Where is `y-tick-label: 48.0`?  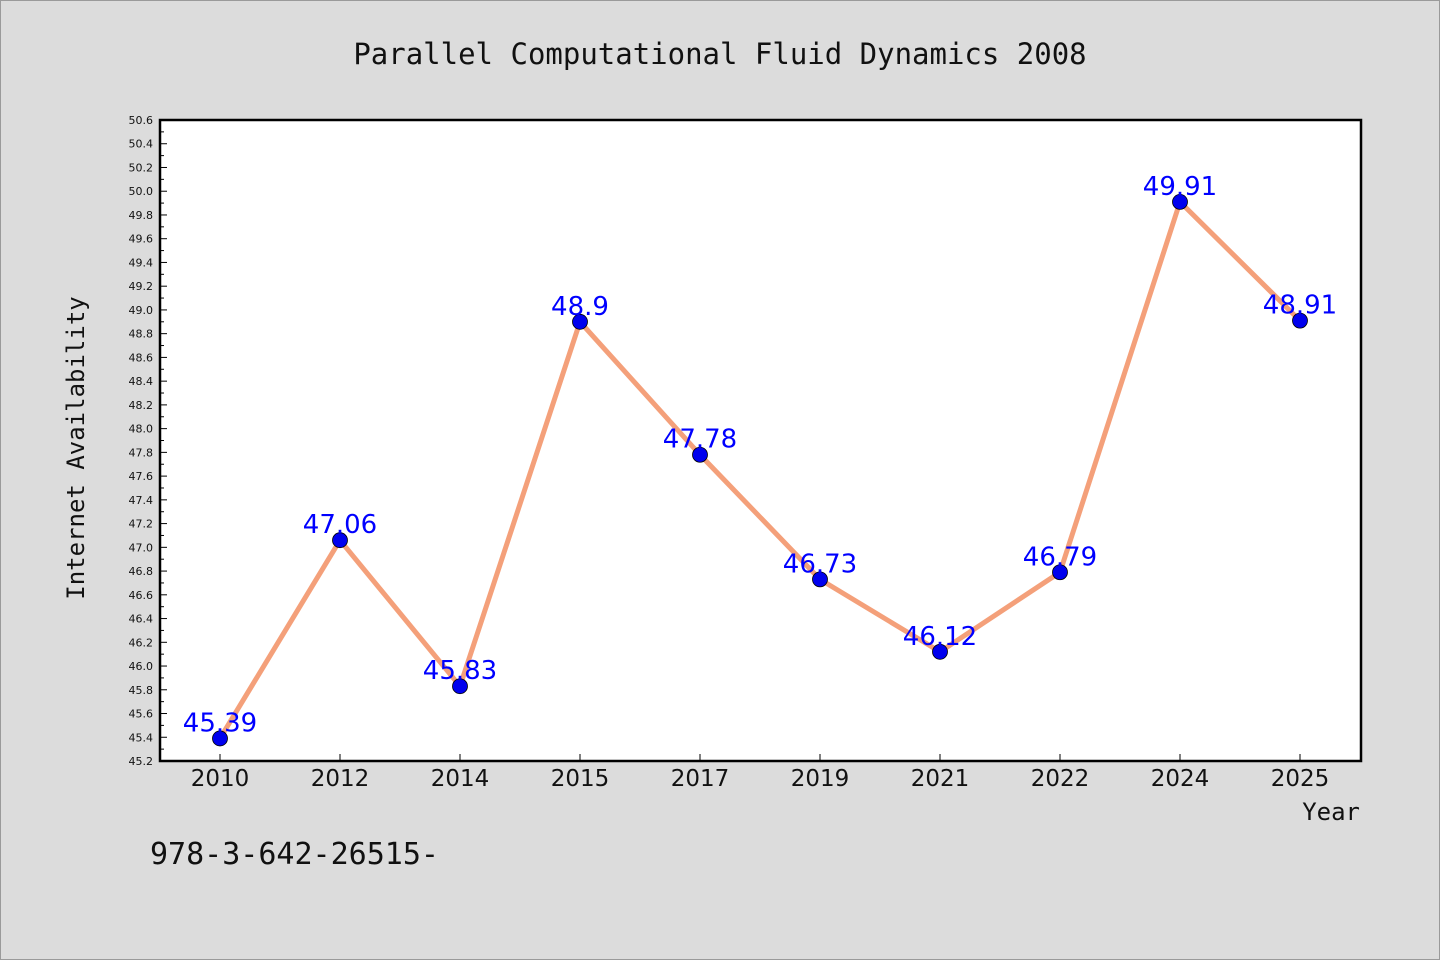
y-tick-label: 48.0 is located at coordinates (141, 429).